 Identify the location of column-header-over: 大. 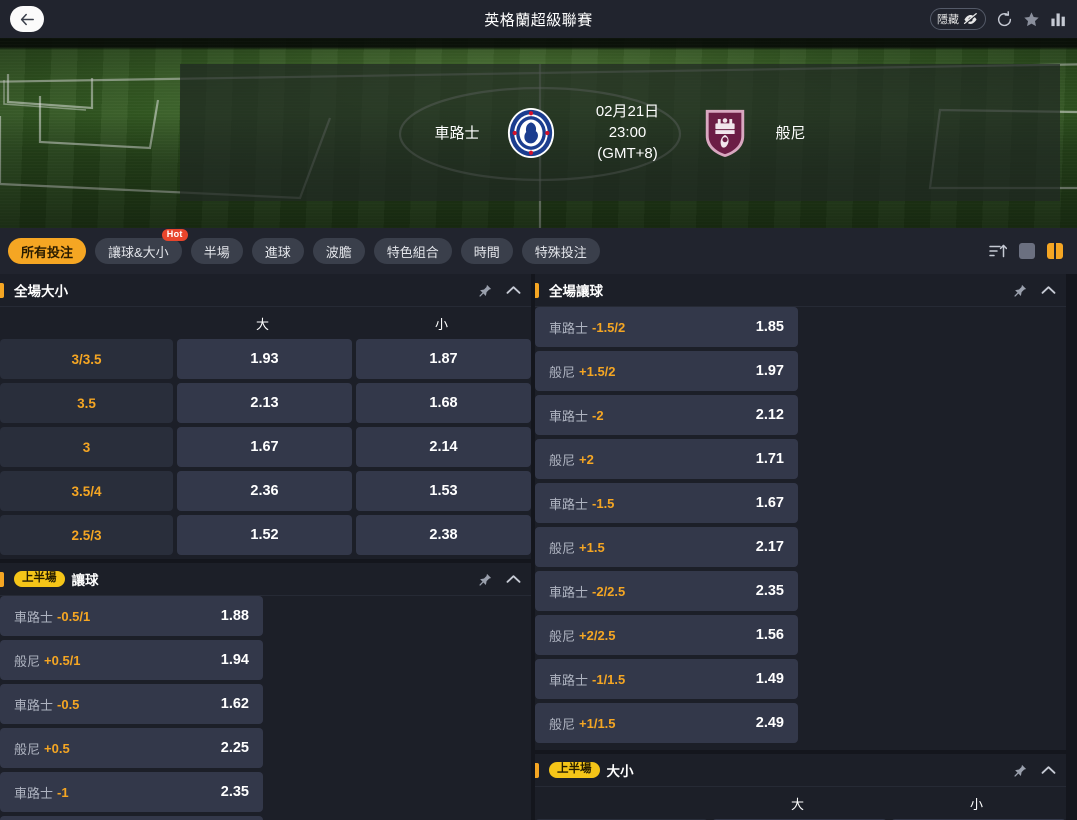
(262, 324).